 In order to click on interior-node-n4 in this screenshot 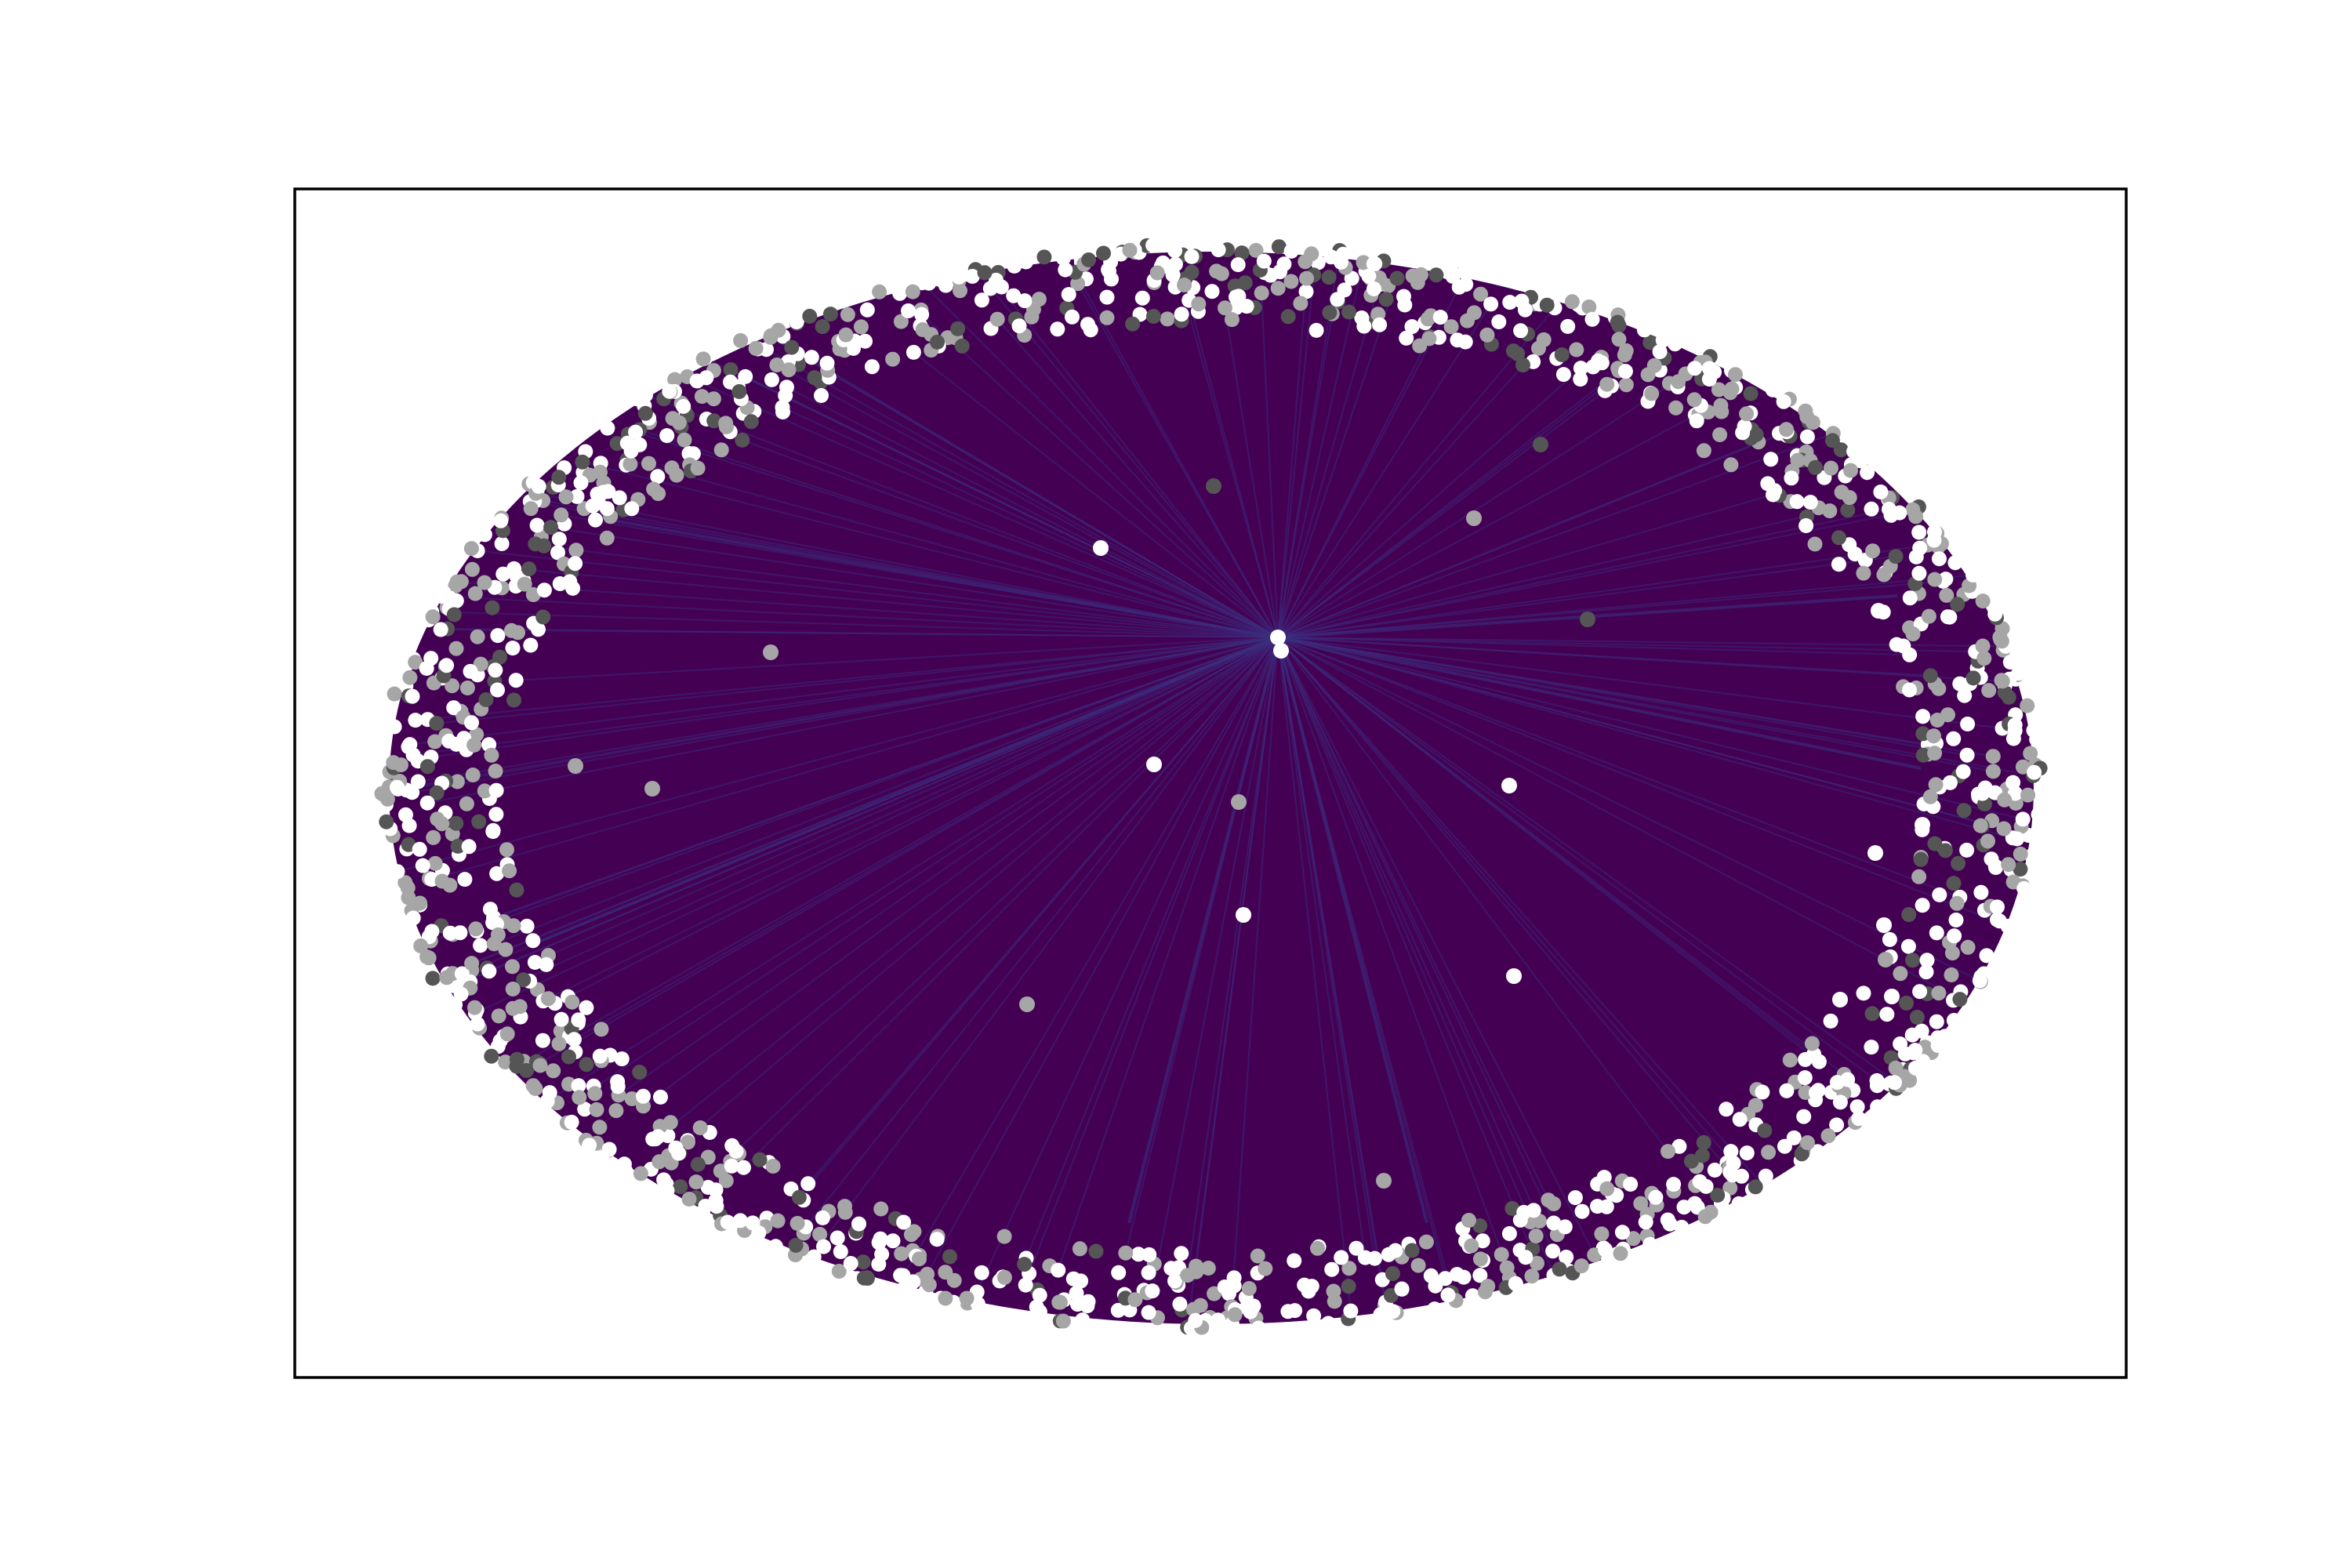, I will do `click(1540, 444)`.